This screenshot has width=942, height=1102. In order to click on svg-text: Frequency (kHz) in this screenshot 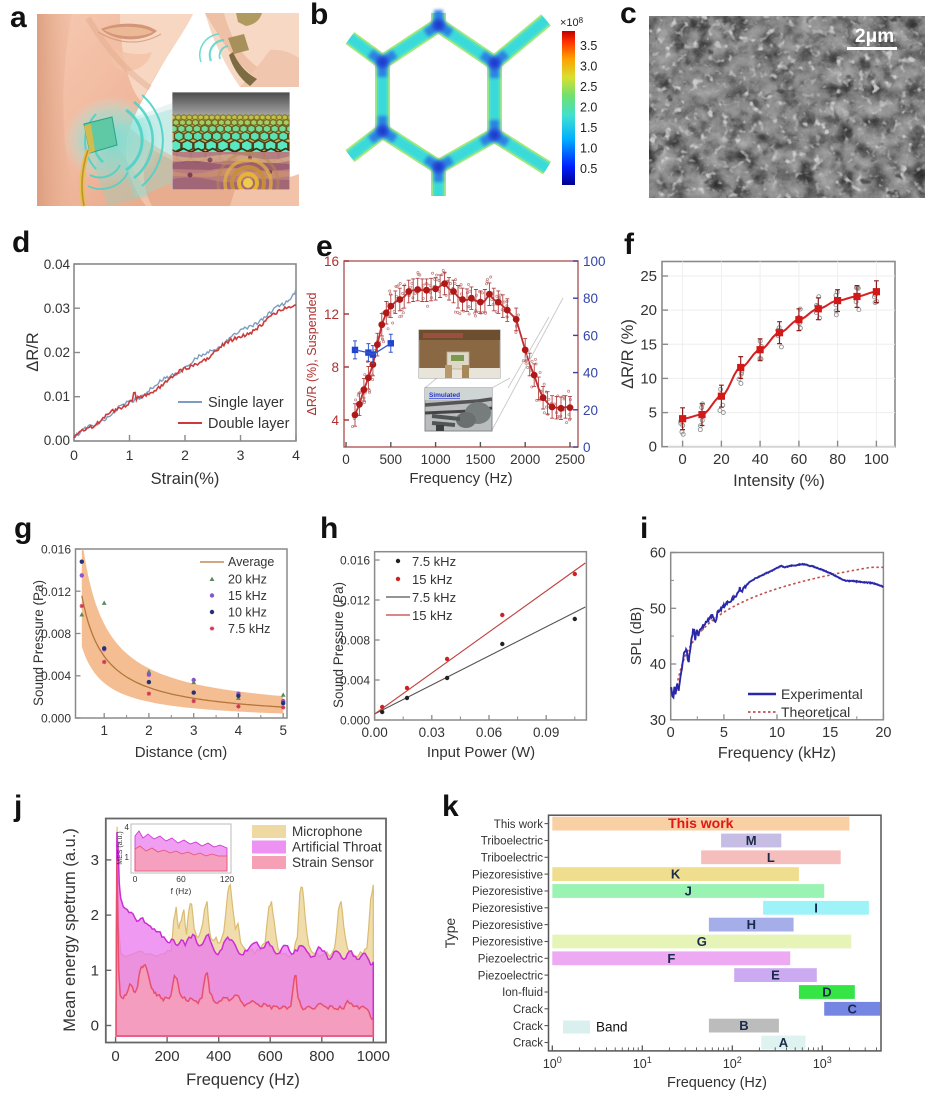, I will do `click(777, 753)`.